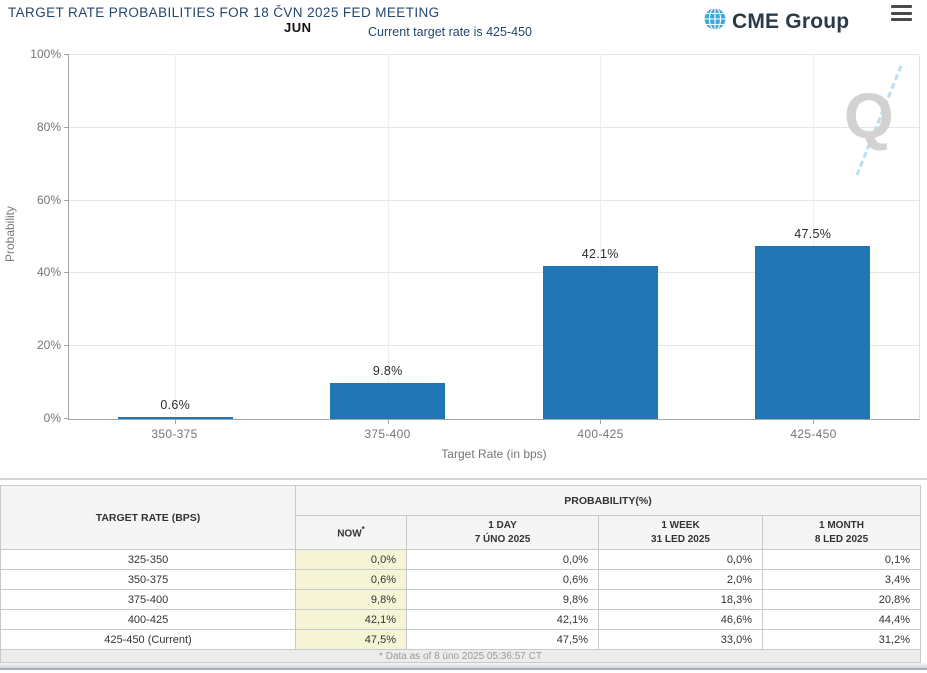  I want to click on bar-value-label: 42.1%, so click(600, 253).